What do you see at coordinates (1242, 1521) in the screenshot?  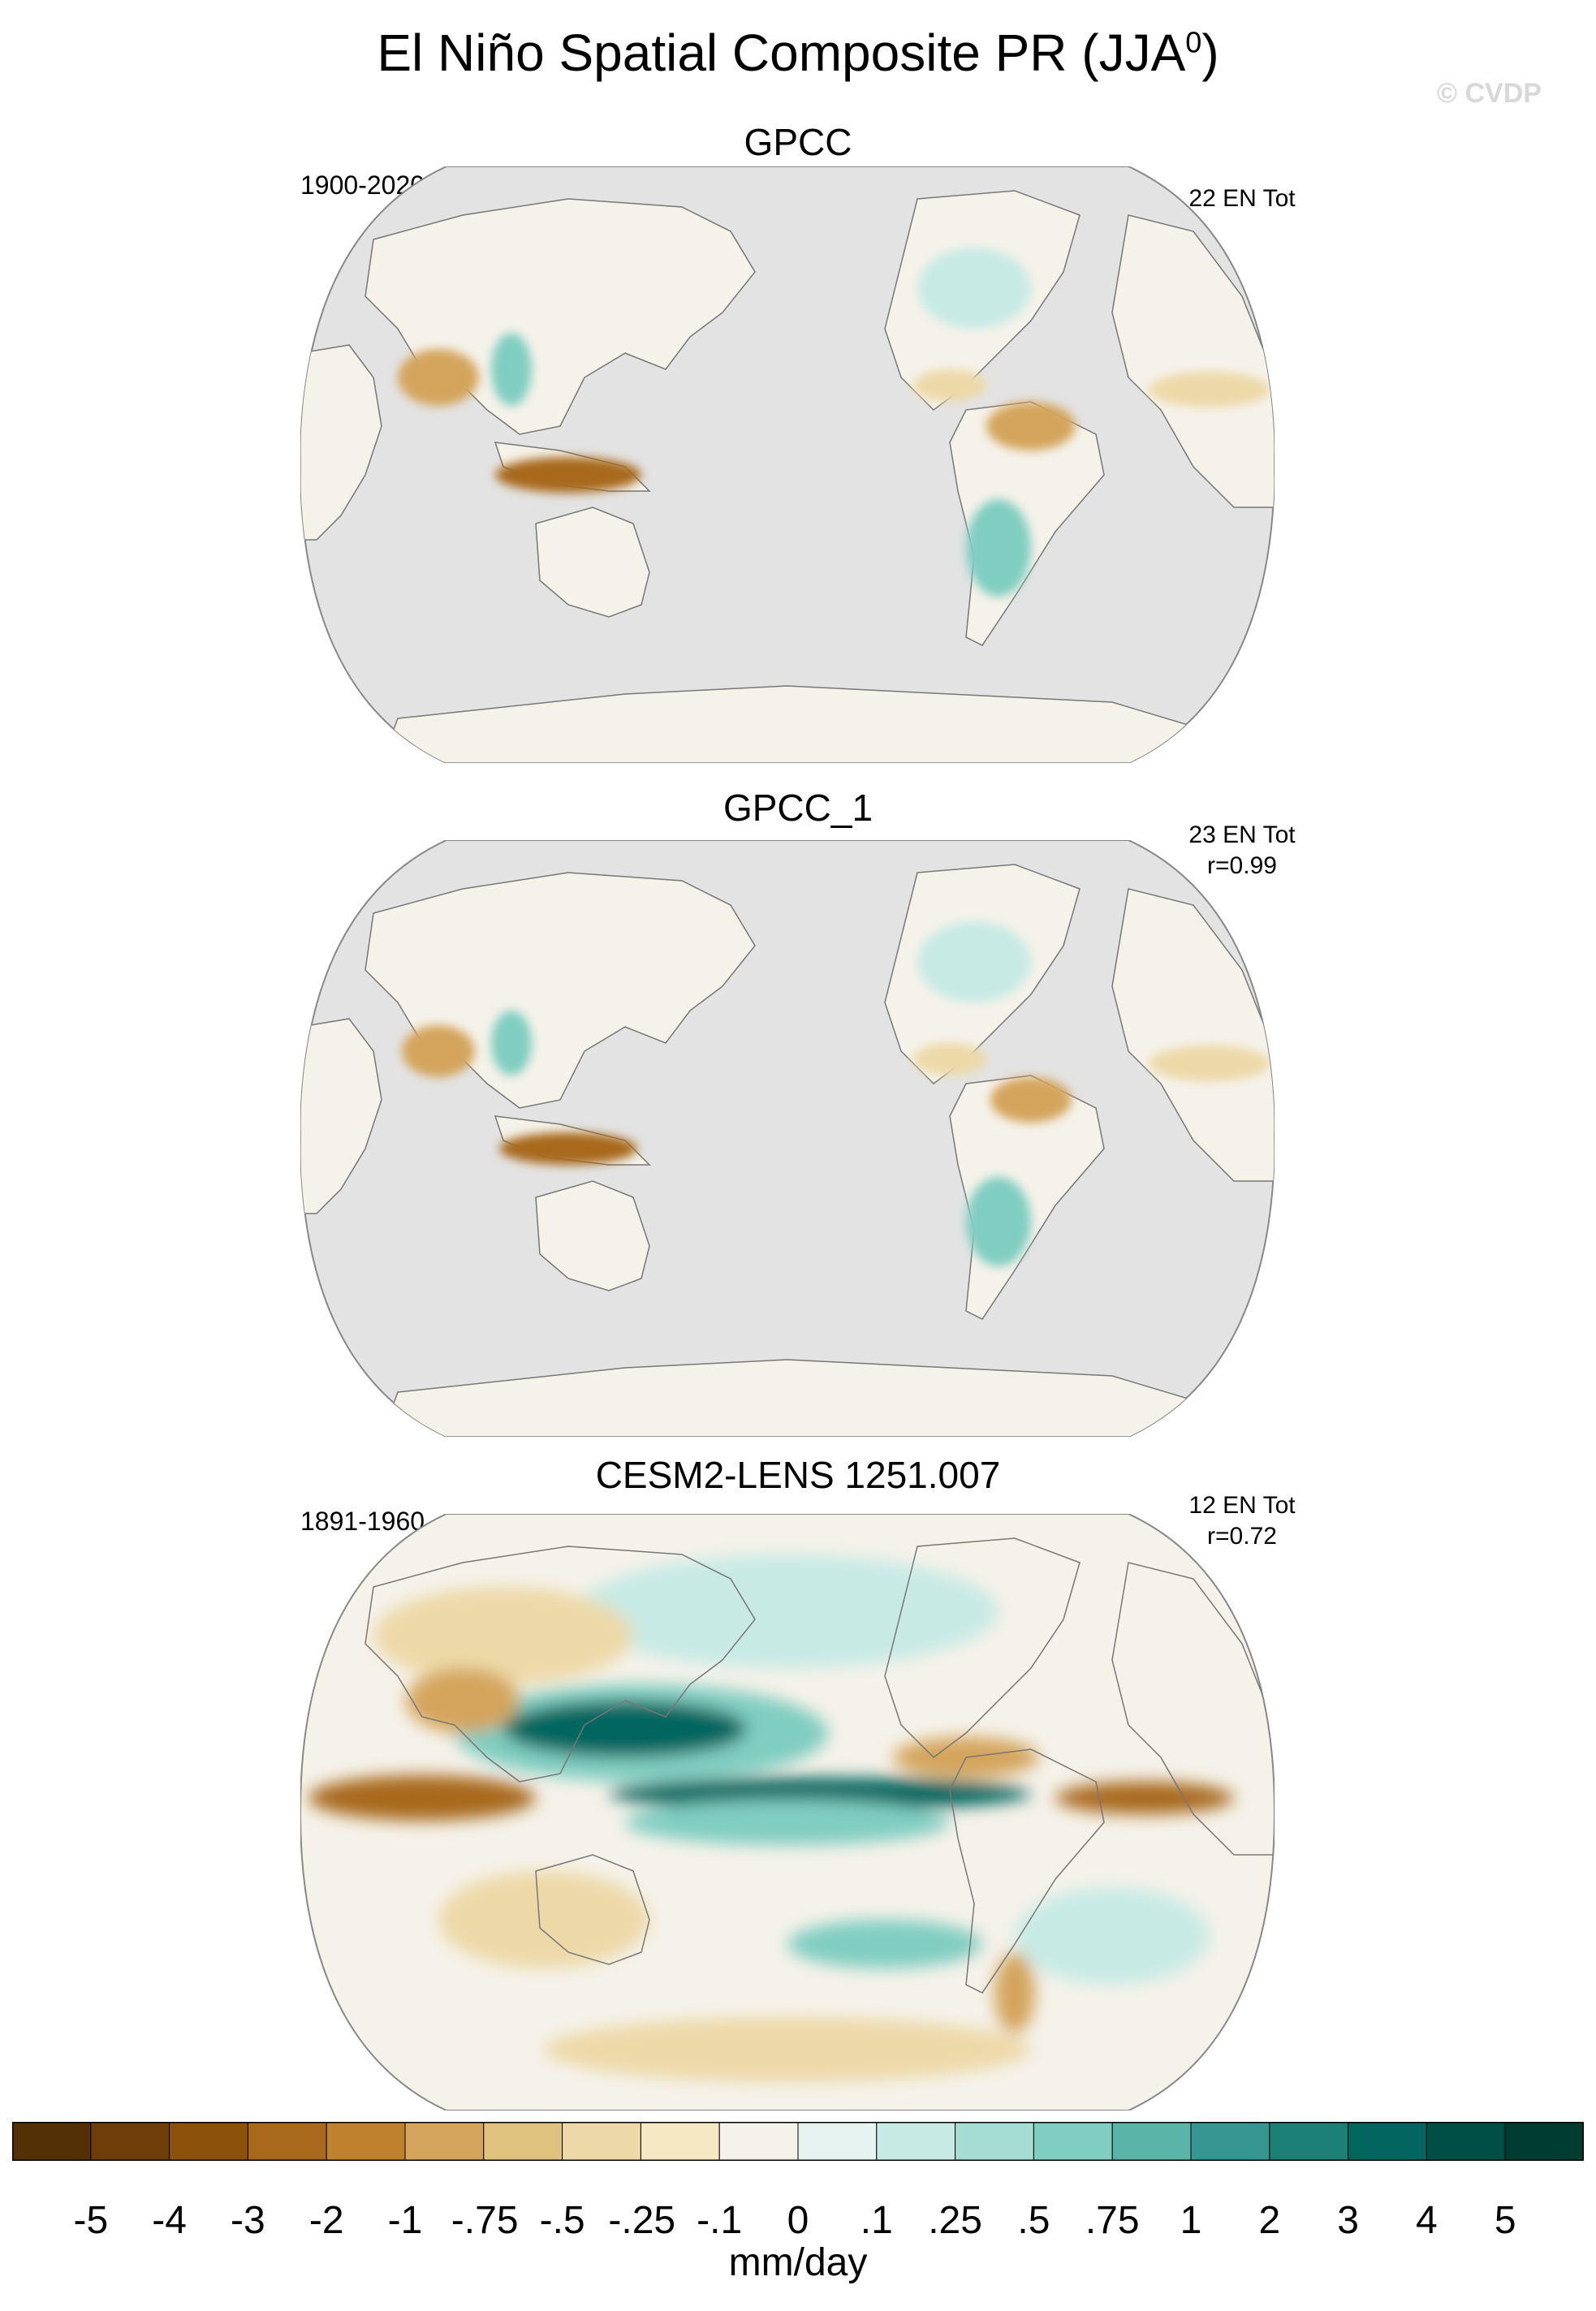 I see `panel-3-stats: 12 EN Tot r=0.72` at bounding box center [1242, 1521].